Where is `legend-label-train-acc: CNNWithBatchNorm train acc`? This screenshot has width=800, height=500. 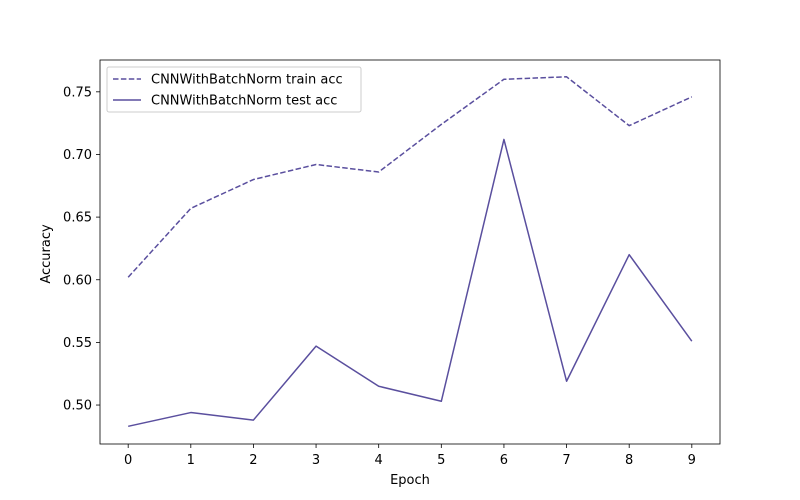
legend-label-train-acc: CNNWithBatchNorm train acc is located at coordinates (247, 80).